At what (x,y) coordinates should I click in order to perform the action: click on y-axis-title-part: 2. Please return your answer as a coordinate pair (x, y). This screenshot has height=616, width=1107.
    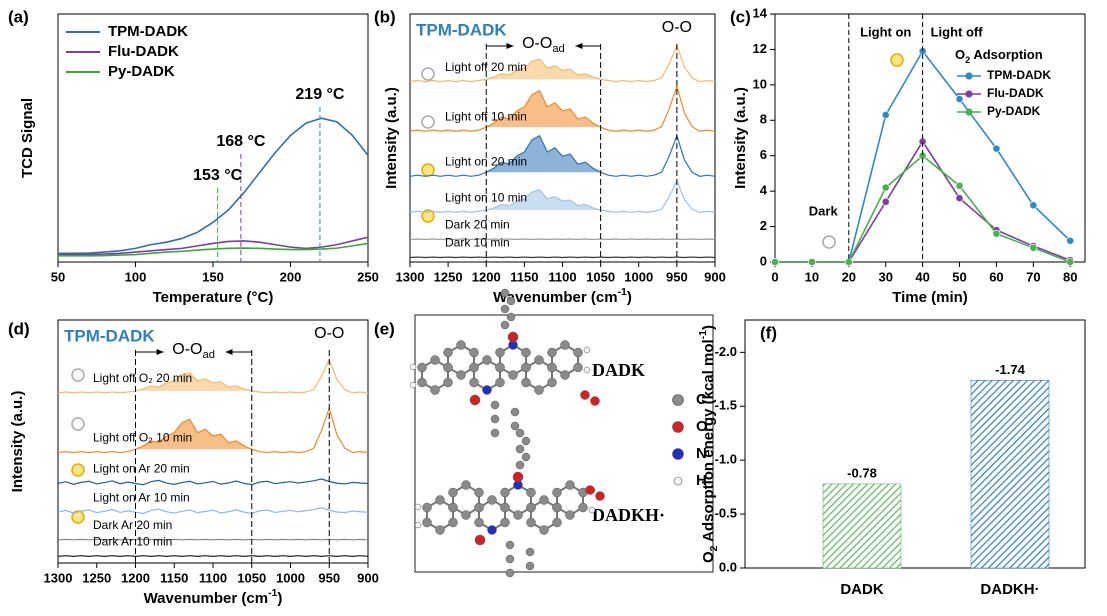
    Looking at the image, I should click on (714, 548).